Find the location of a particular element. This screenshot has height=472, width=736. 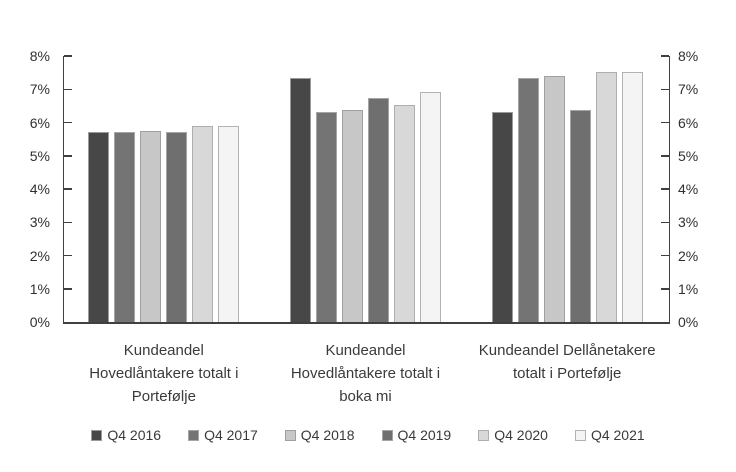

legend-item-q4-2021: Q4 2021 is located at coordinates (609, 435).